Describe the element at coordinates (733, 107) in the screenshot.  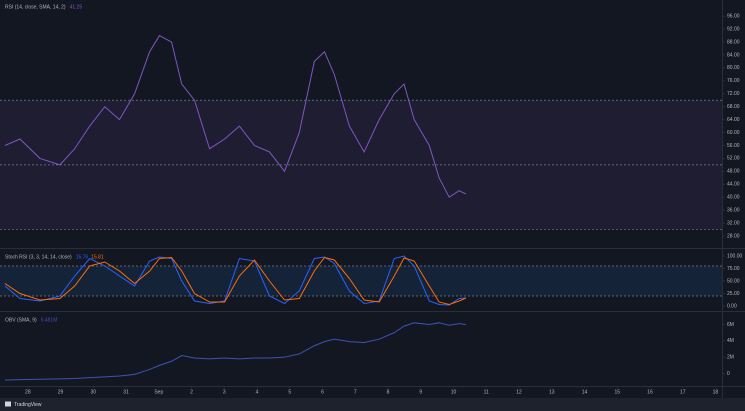
I see `y-tick-label: 68.00` at that location.